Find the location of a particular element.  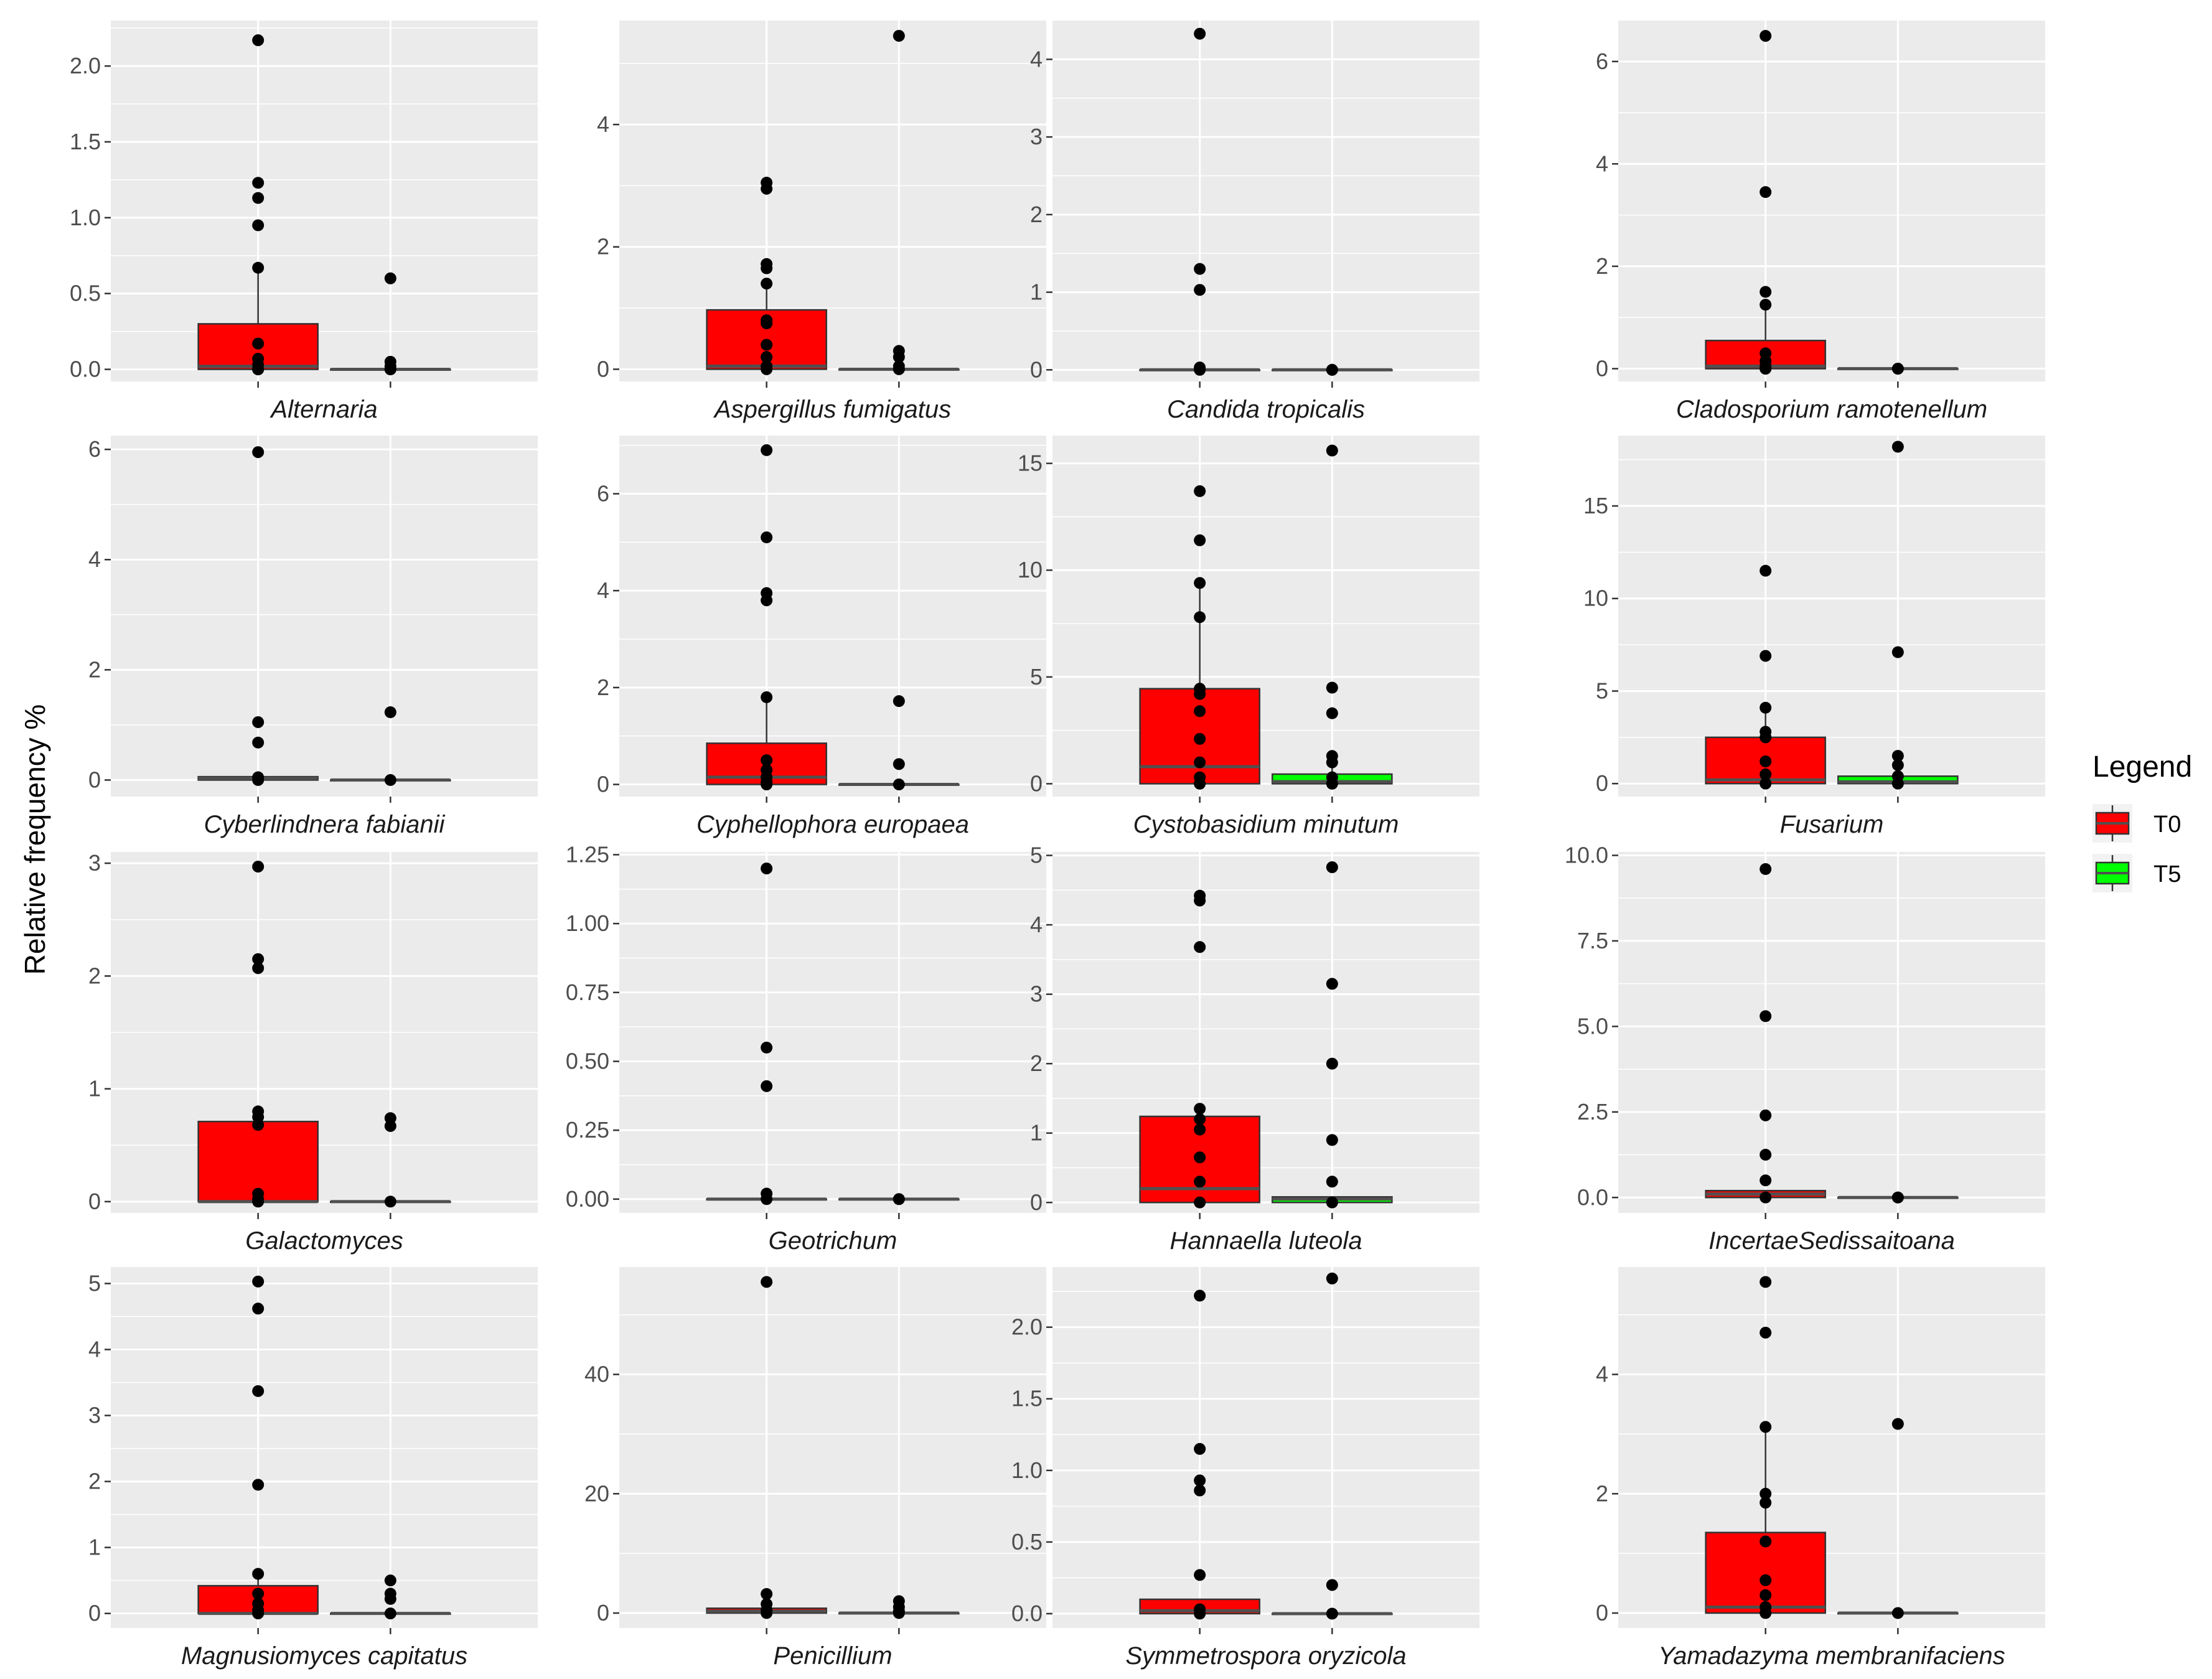

y-tick-label: 7.5 is located at coordinates (1593, 940).